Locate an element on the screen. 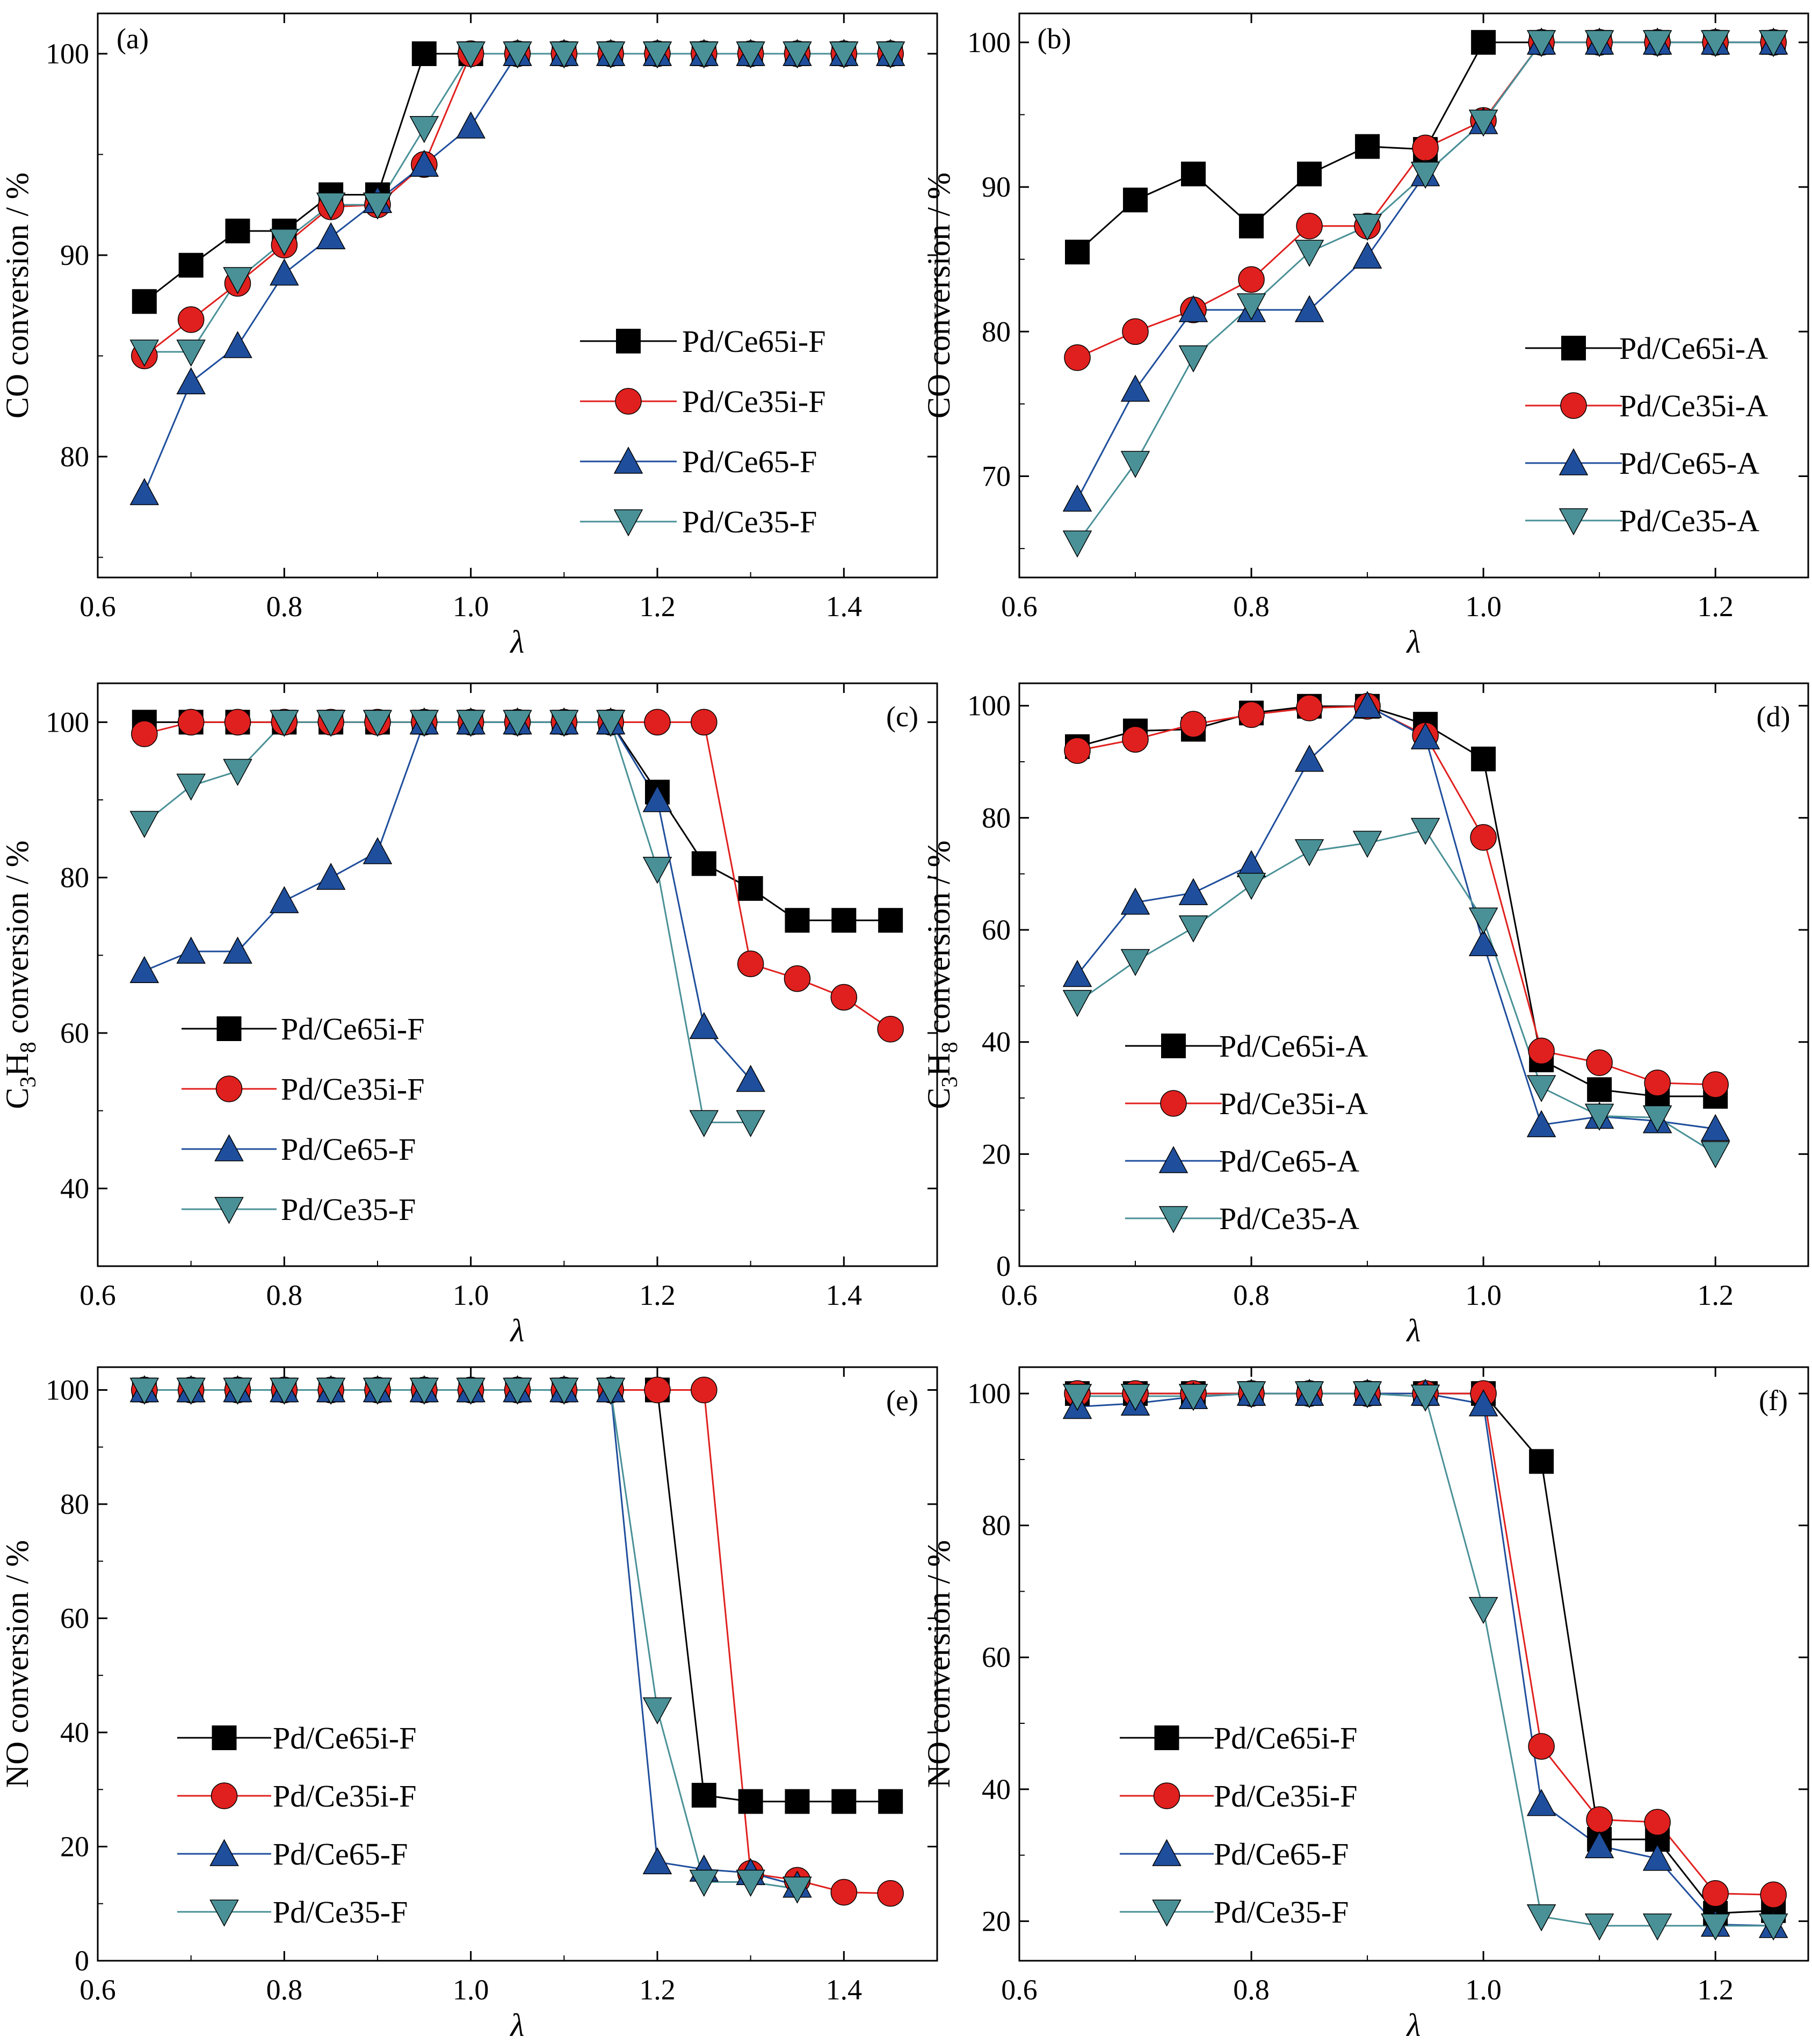 This screenshot has height=2044, width=1812. legend-entry: Pd/Ce35-F is located at coordinates (749, 521).